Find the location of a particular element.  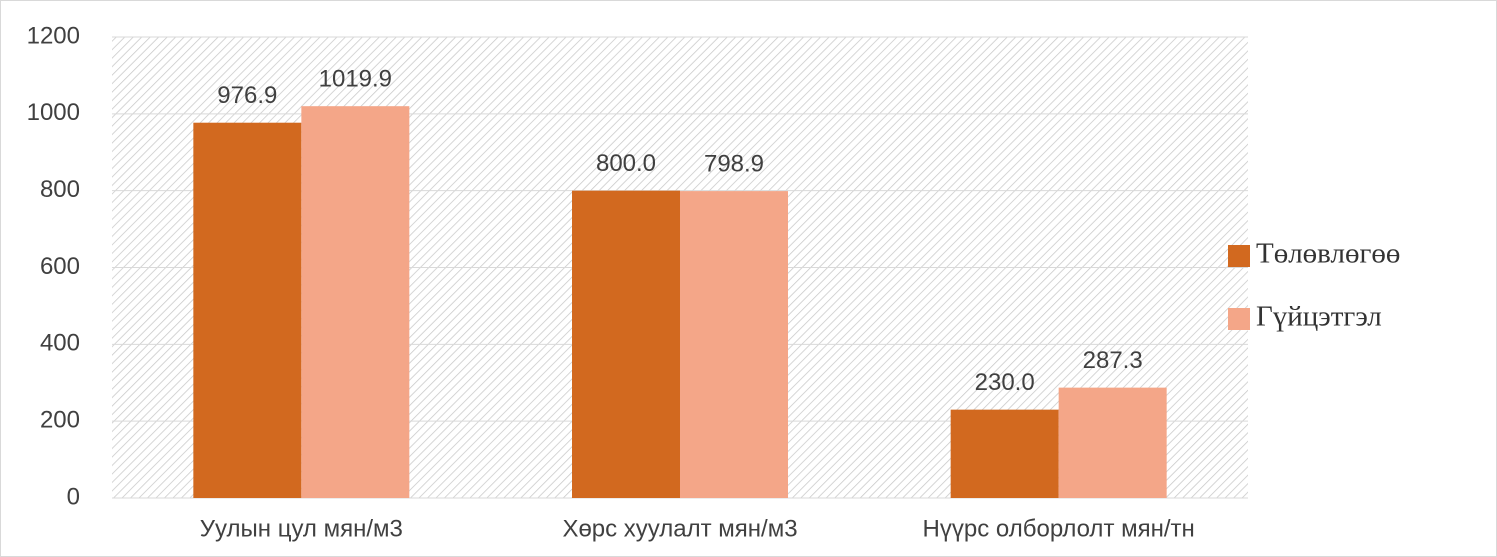

value-label: 800.0 is located at coordinates (626, 163).